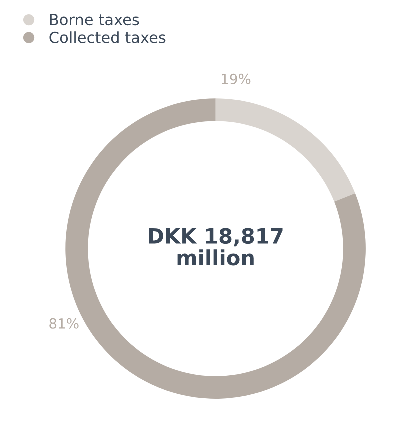 This screenshot has width=415, height=429. Describe the element at coordinates (236, 79) in the screenshot. I see `data-label: 19%` at that location.